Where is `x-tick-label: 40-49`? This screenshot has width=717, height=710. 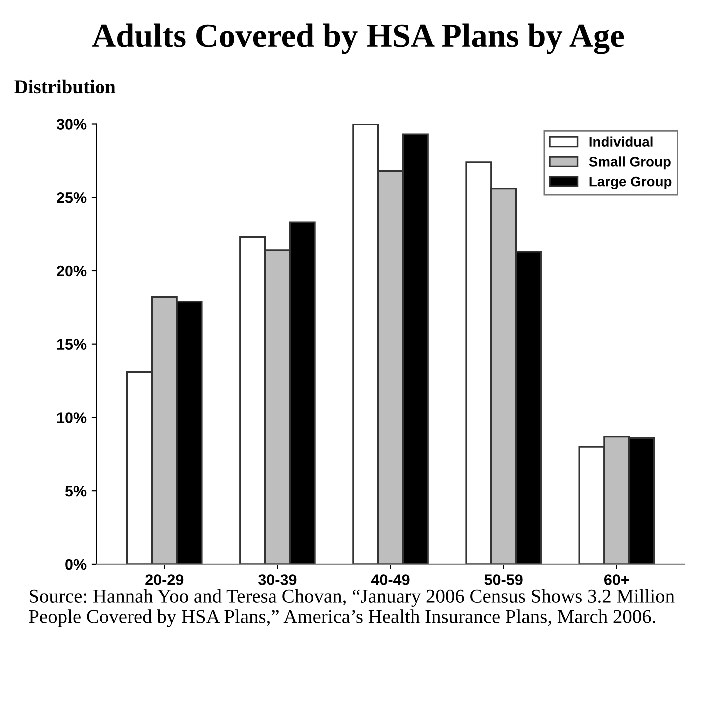
x-tick-label: 40-49 is located at coordinates (390, 580).